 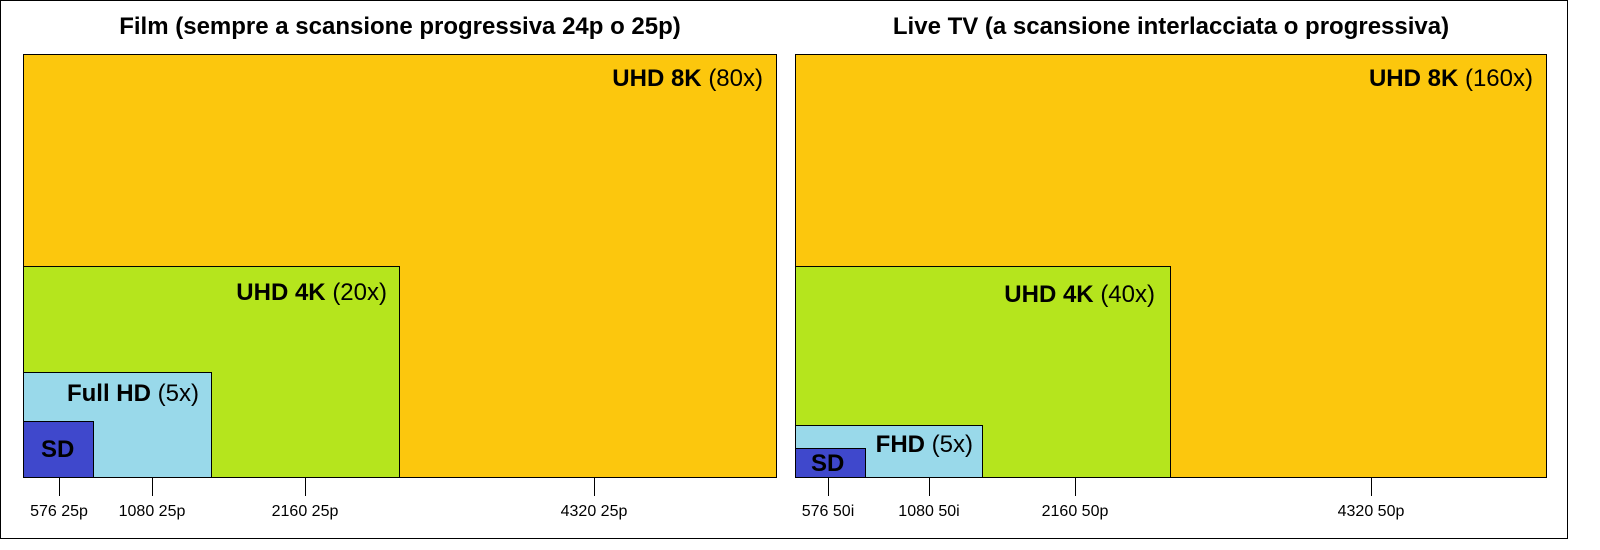 I want to click on live-uhd4k-name: UHD 4K, so click(x=1049, y=294).